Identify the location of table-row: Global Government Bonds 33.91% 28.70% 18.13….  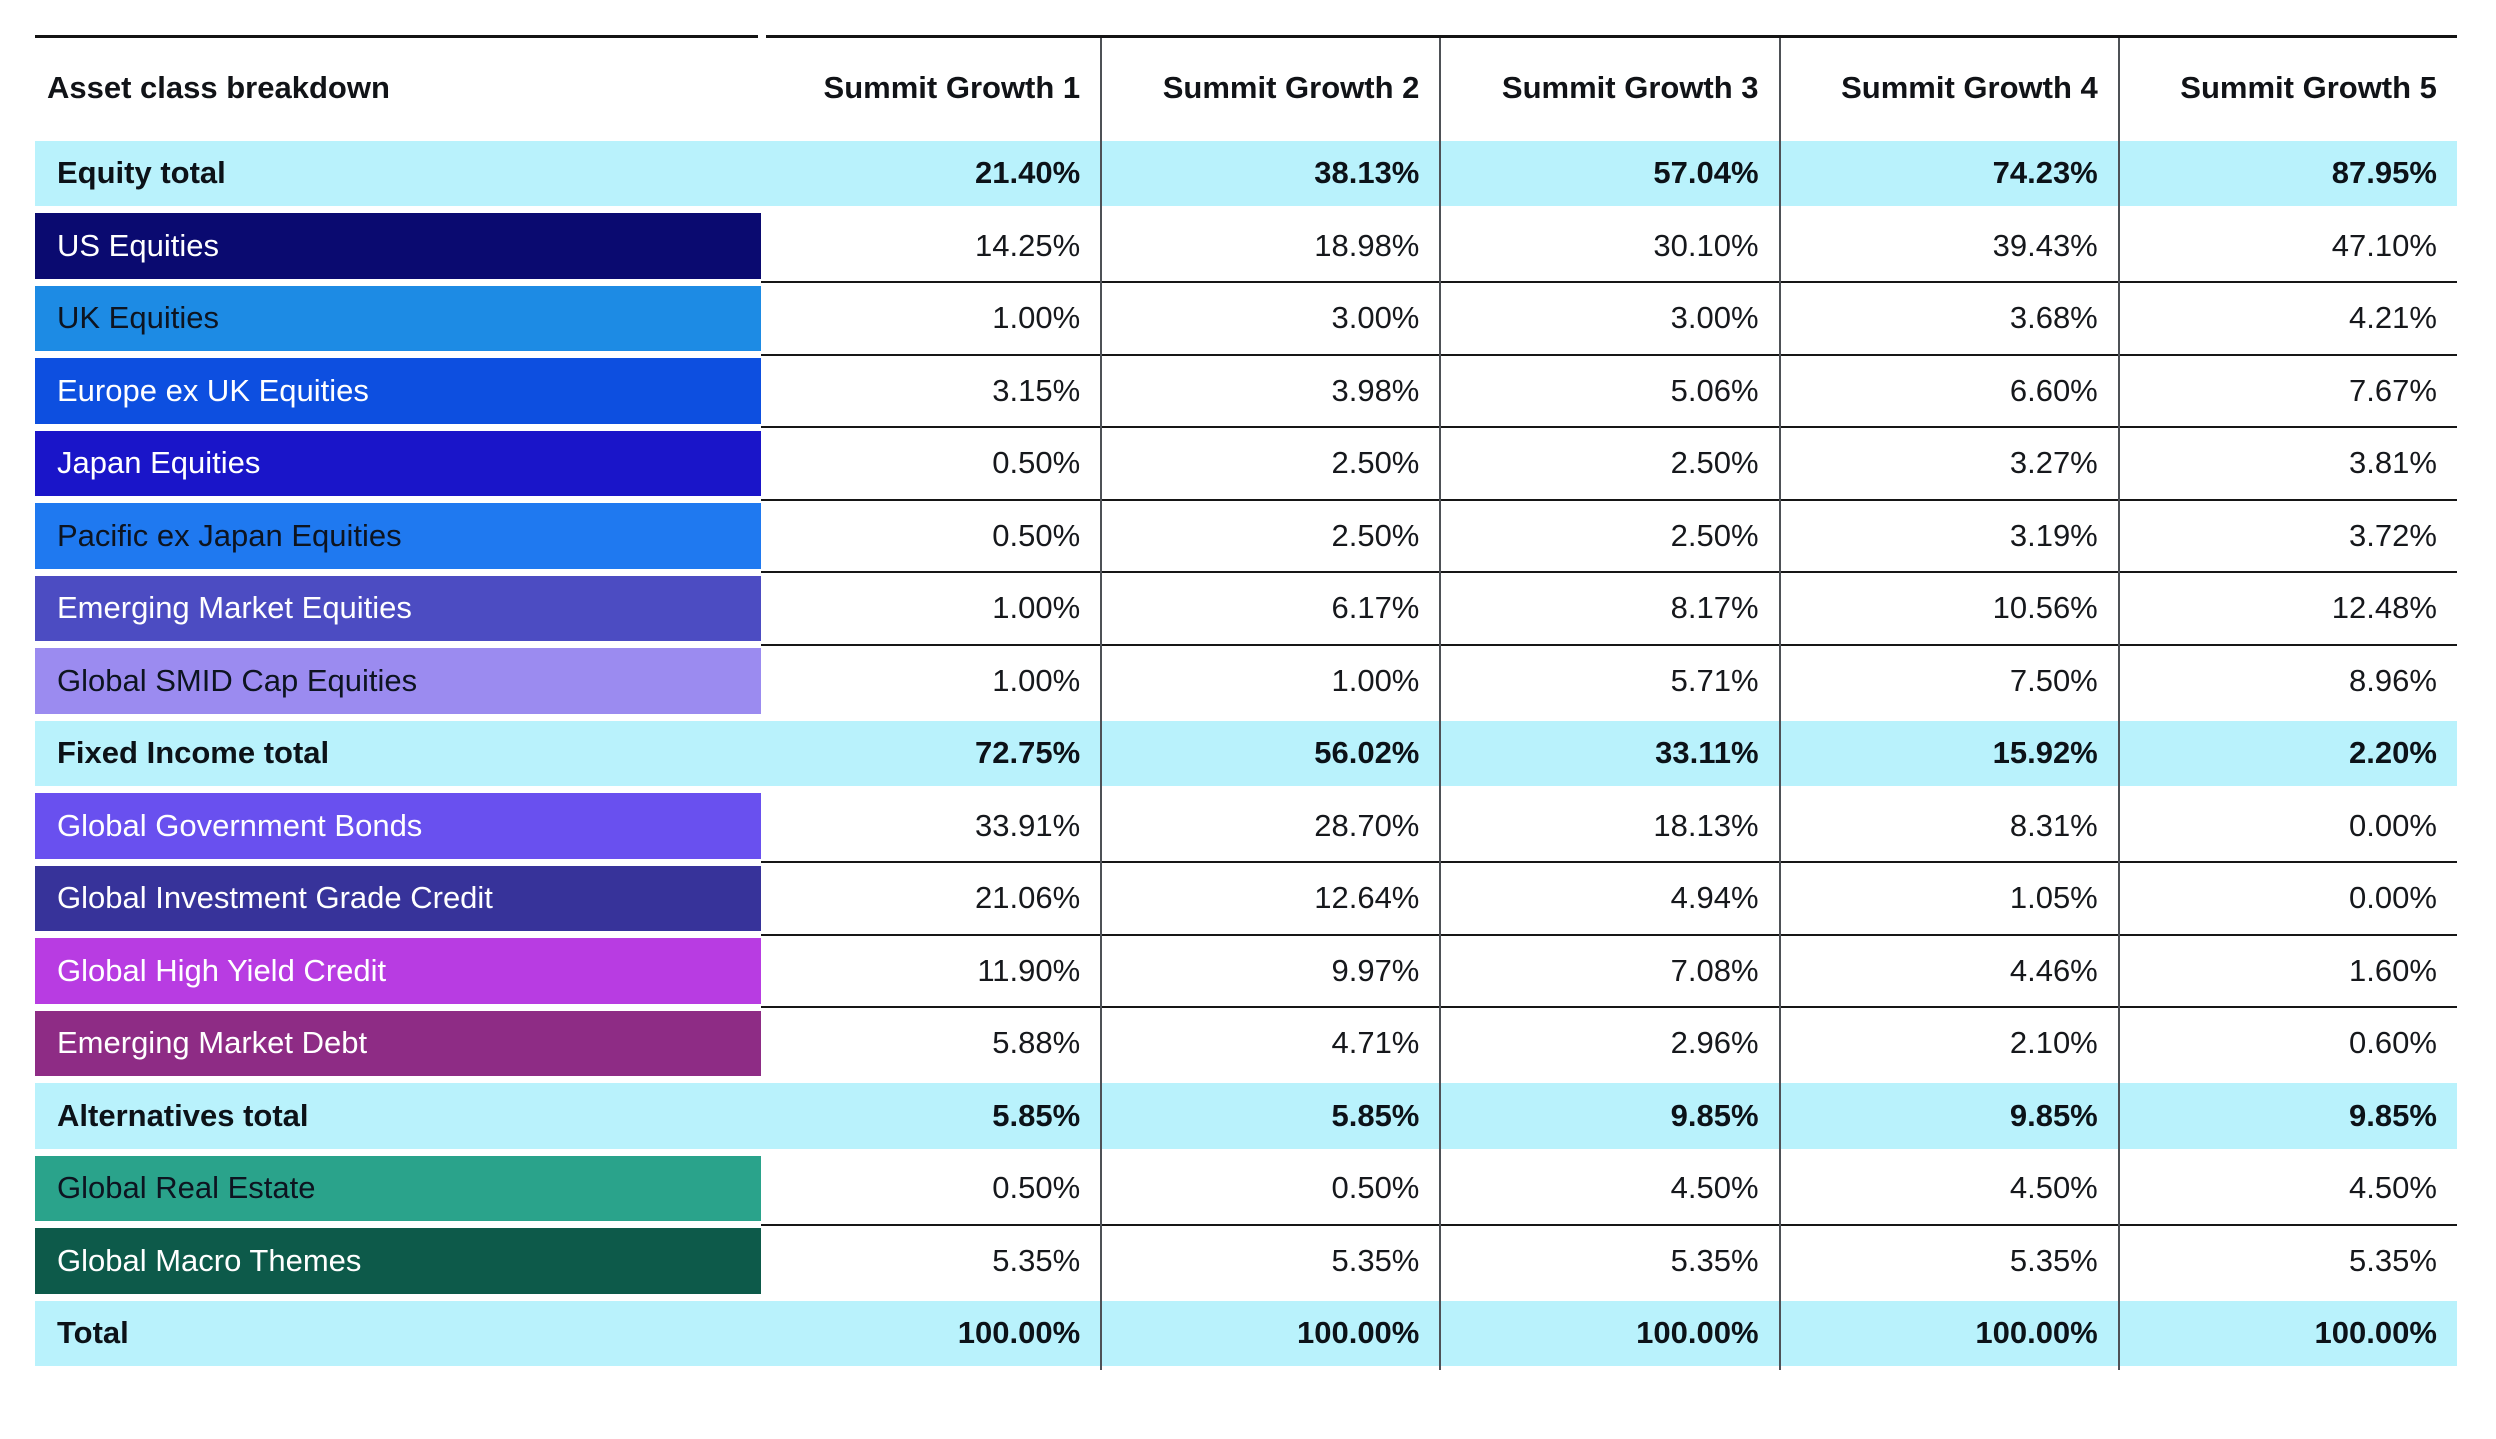
(1246, 826).